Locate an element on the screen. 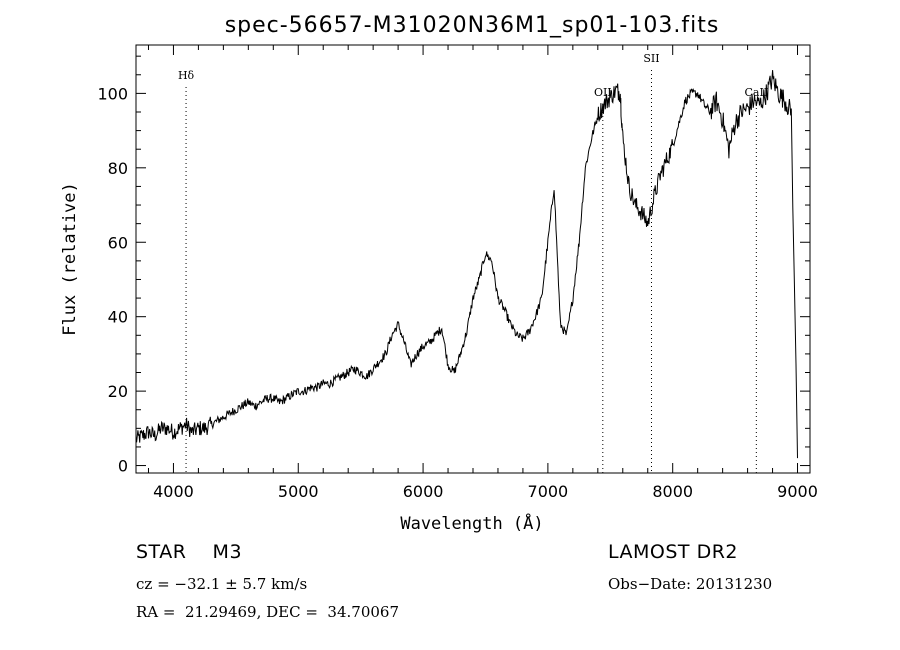  y-tick-label: 60 is located at coordinates (118, 242).